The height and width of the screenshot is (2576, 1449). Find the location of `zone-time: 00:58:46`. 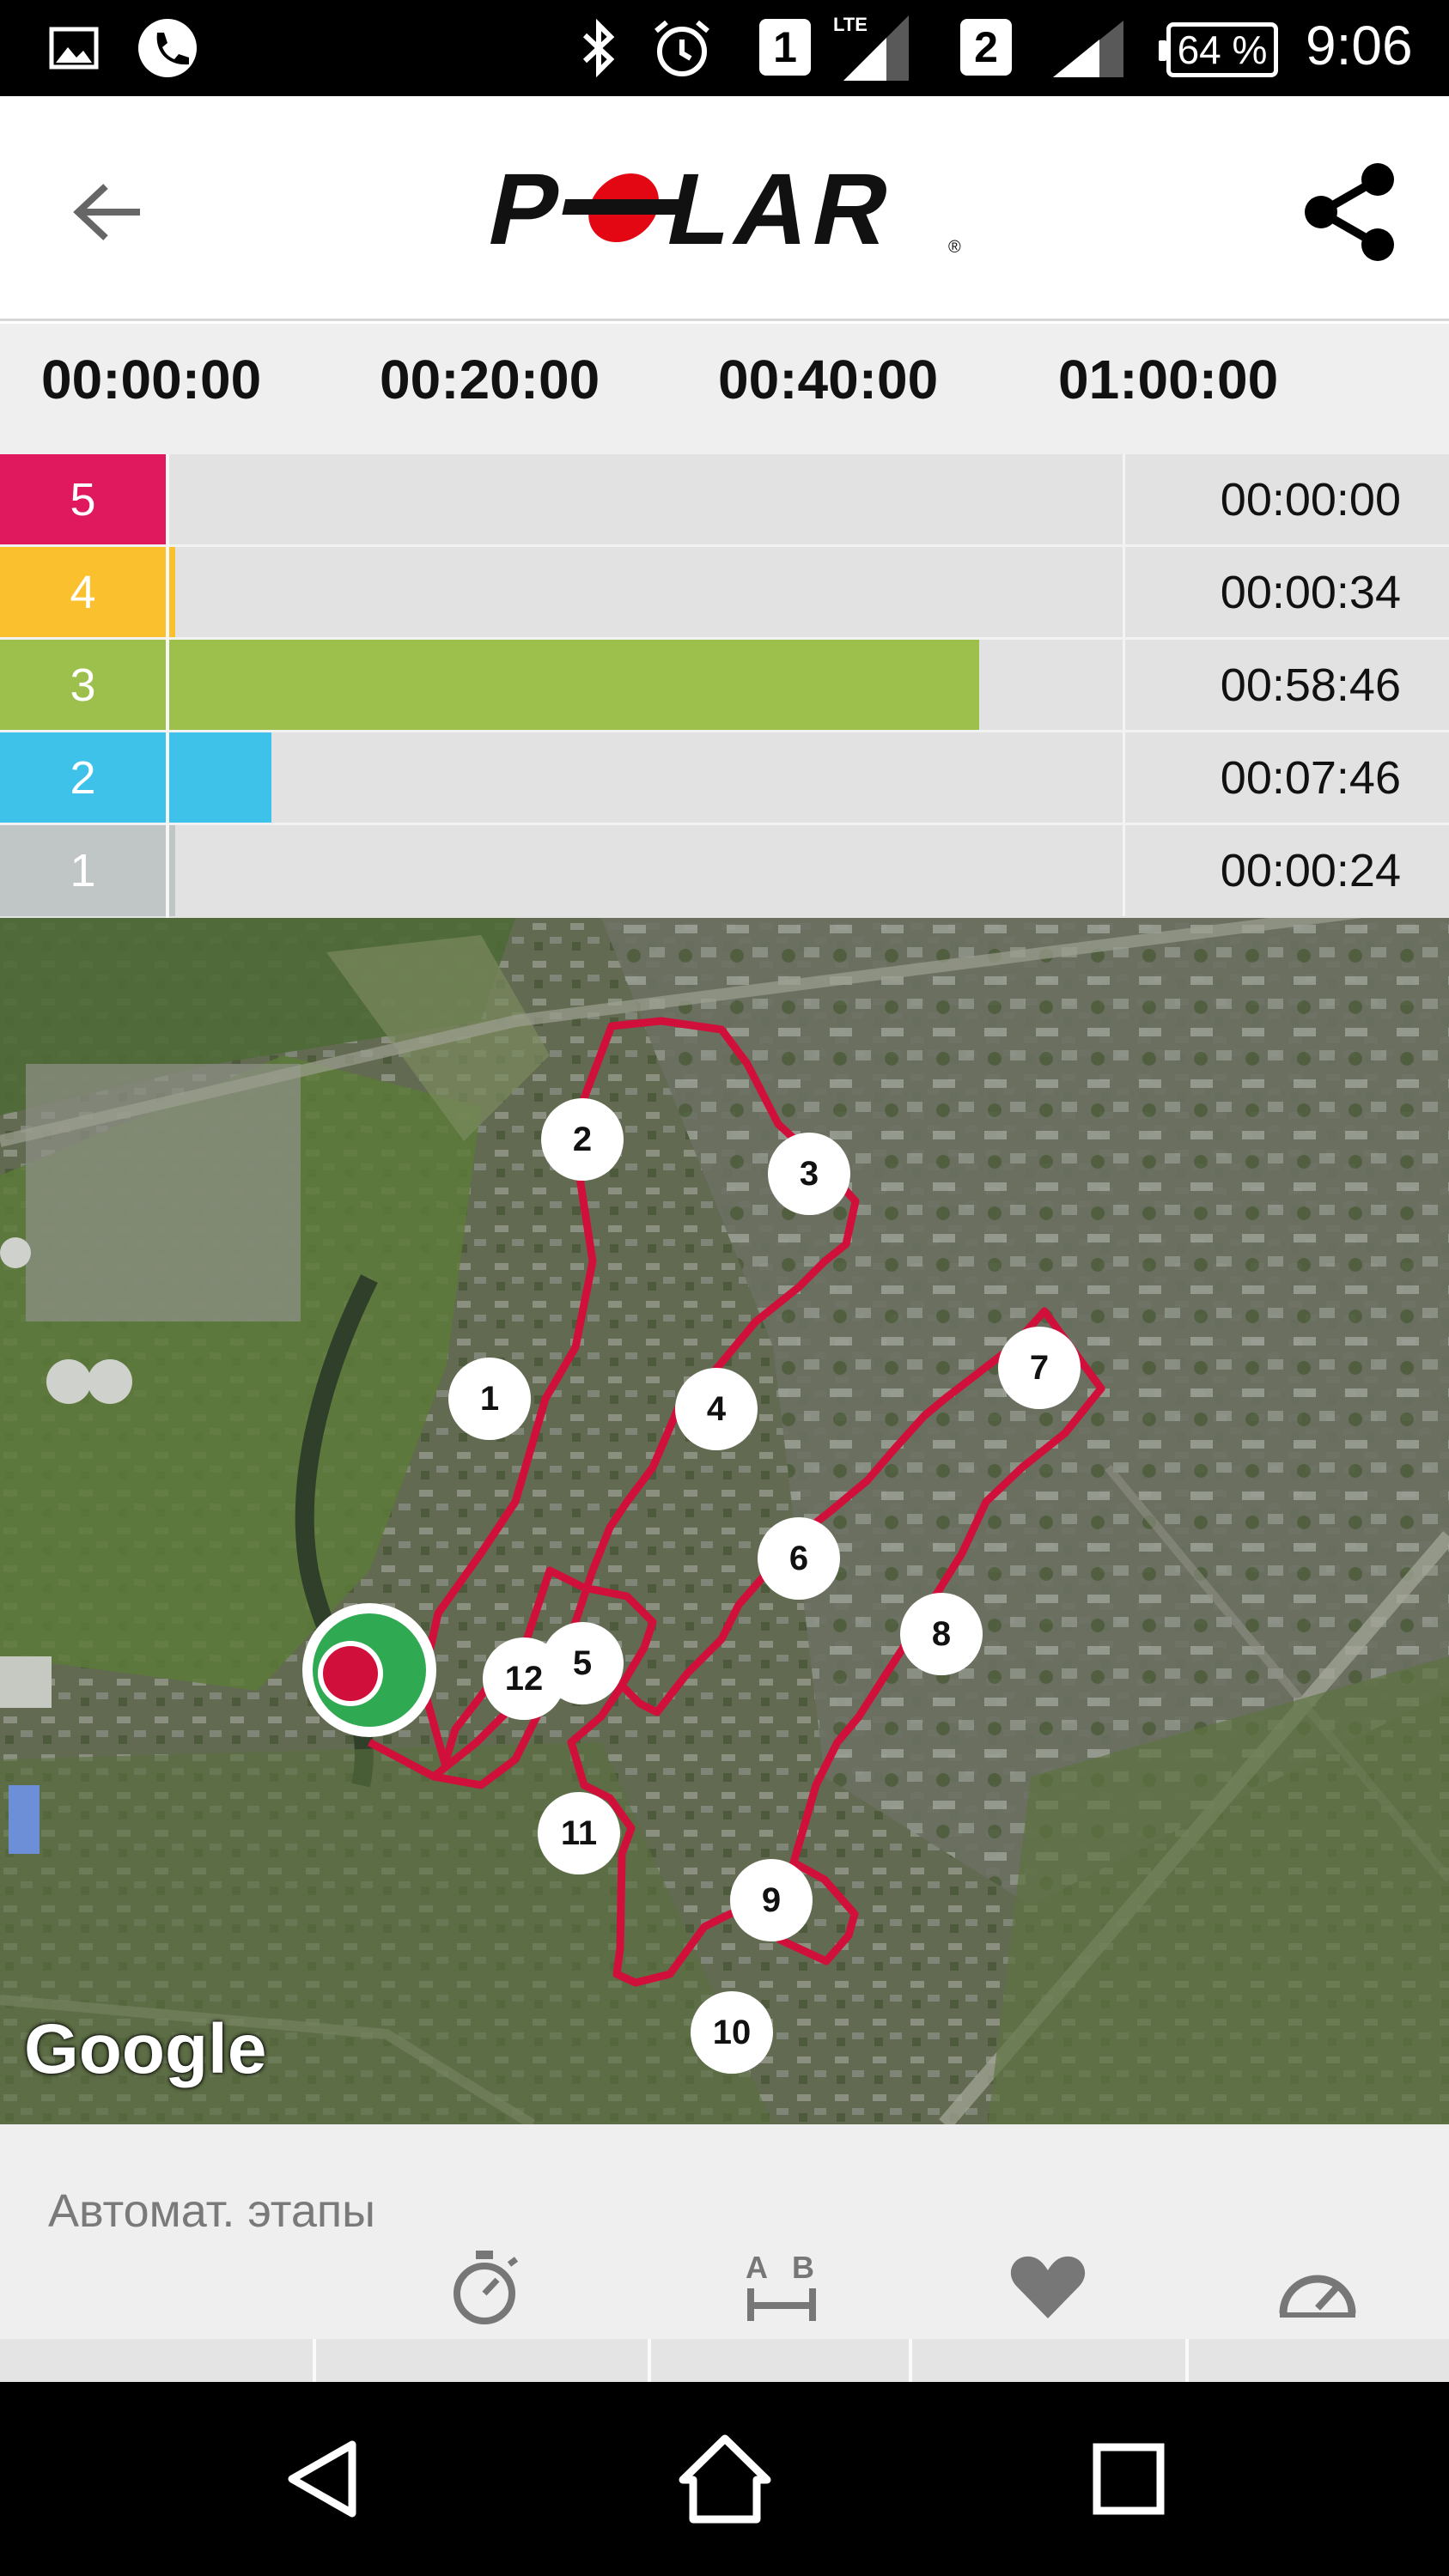

zone-time: 00:58:46 is located at coordinates (1286, 685).